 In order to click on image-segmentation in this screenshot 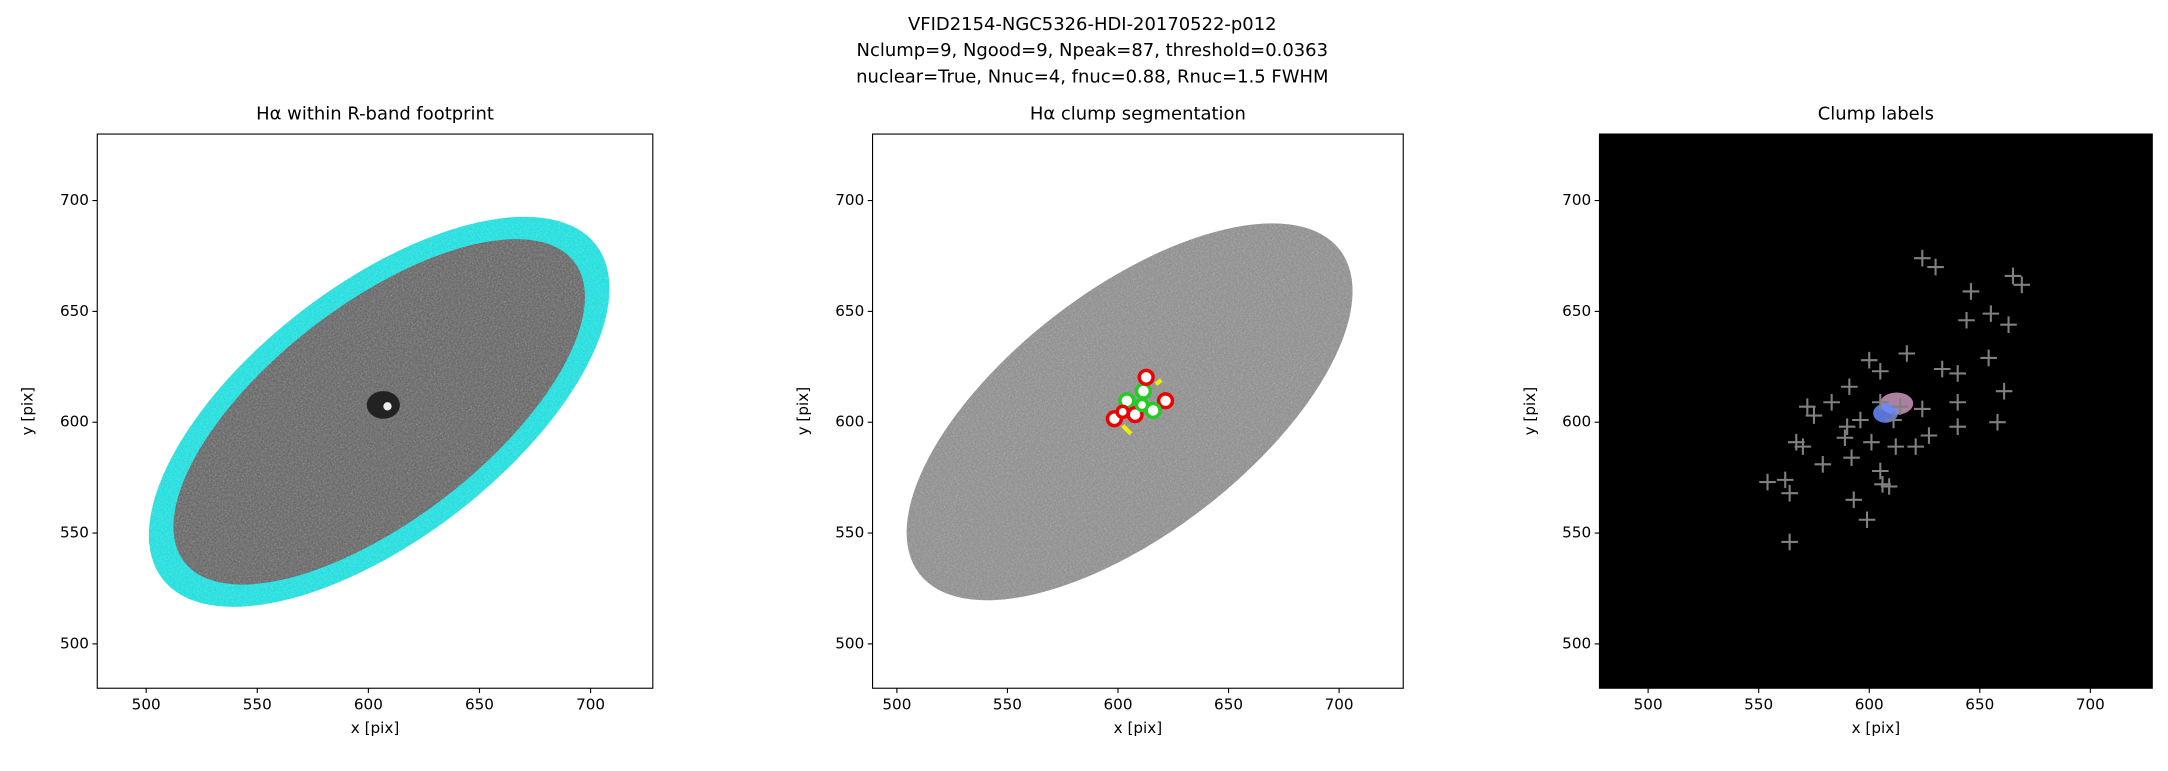, I will do `click(1129, 412)`.